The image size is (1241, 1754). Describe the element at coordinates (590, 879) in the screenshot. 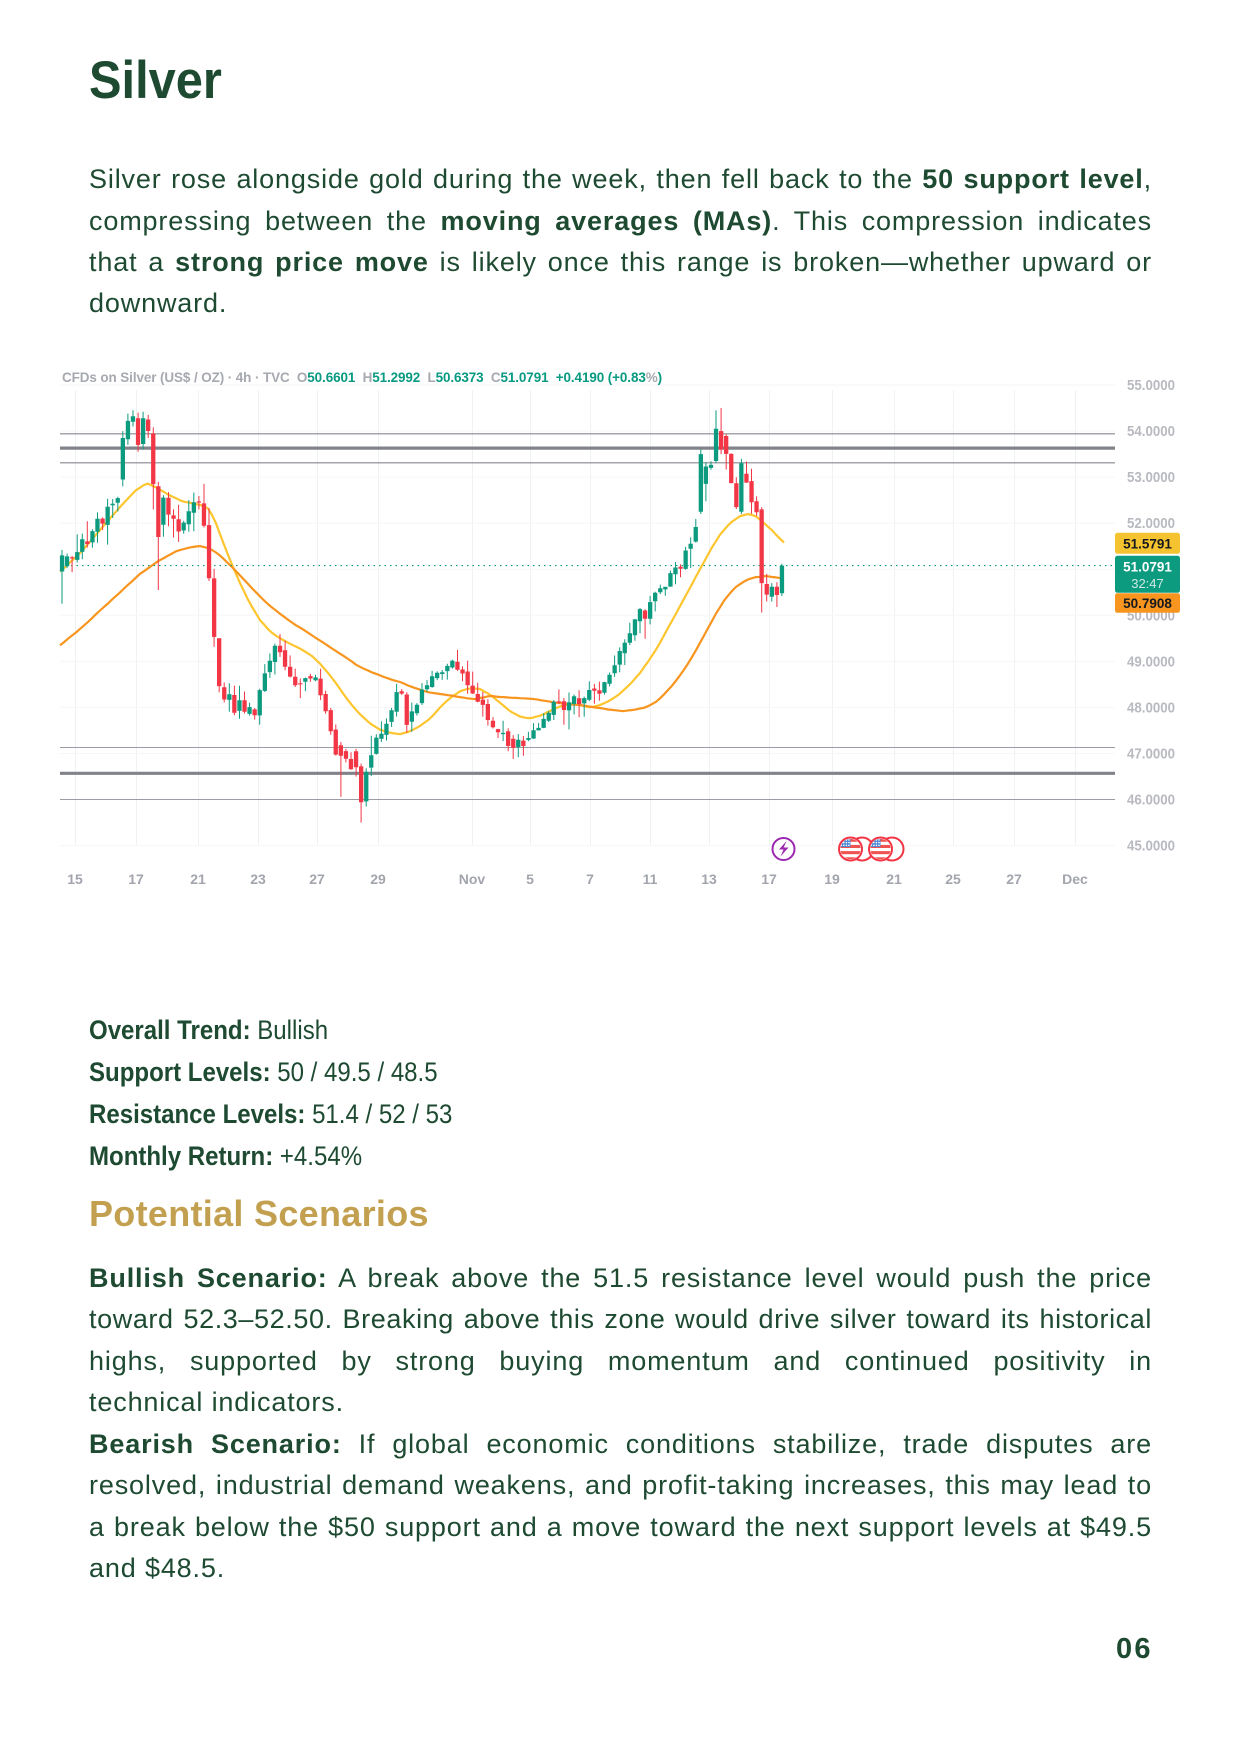

I see `svg-text: 7` at that location.